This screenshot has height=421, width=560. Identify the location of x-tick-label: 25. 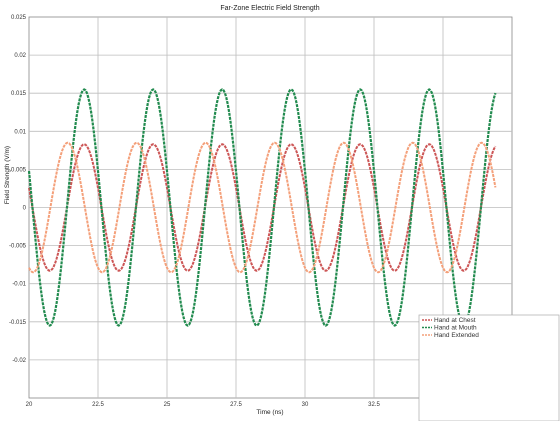
(167, 405).